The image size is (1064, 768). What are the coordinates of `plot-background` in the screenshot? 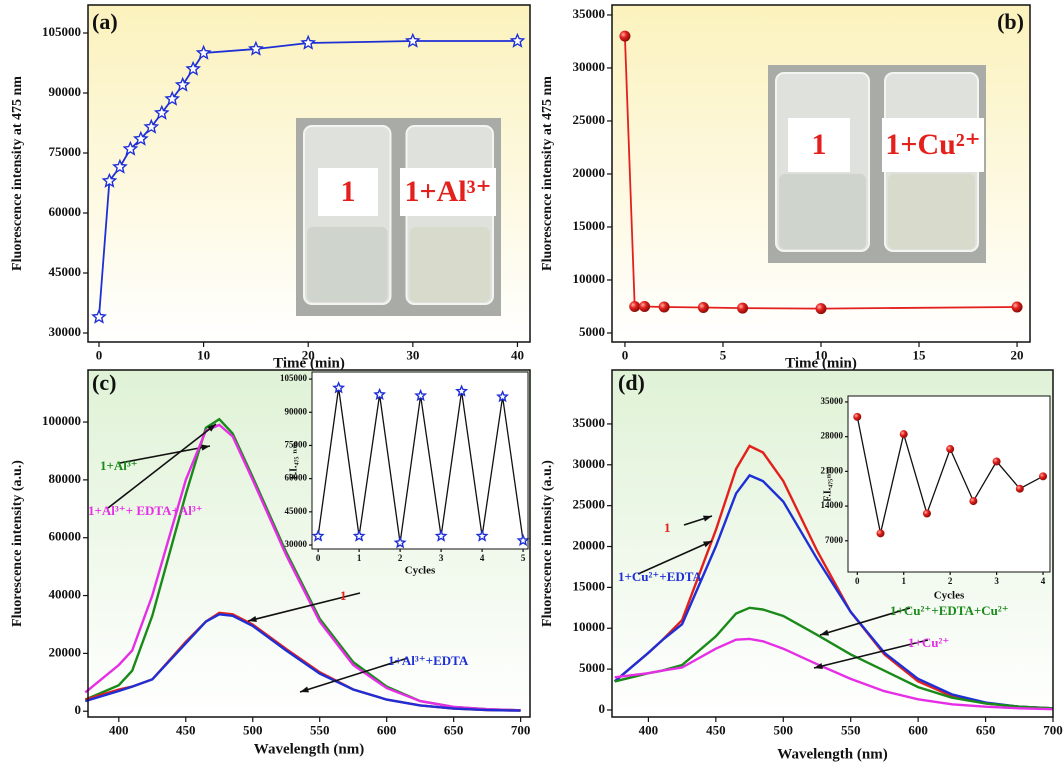 It's located at (949, 484).